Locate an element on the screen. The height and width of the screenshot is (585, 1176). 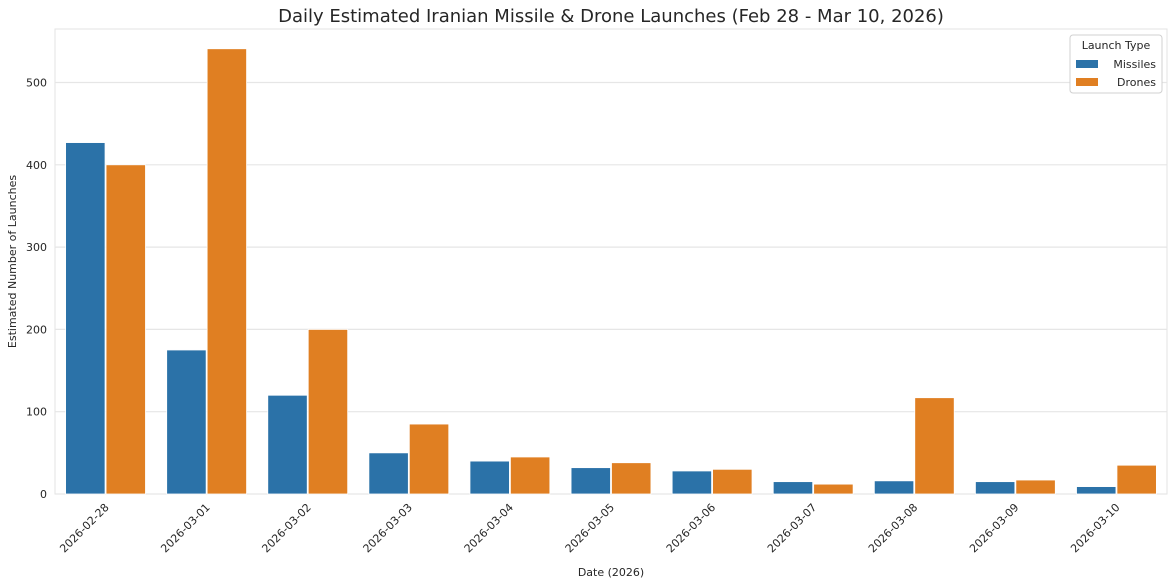
legend-title: Launch Type is located at coordinates (1116, 45).